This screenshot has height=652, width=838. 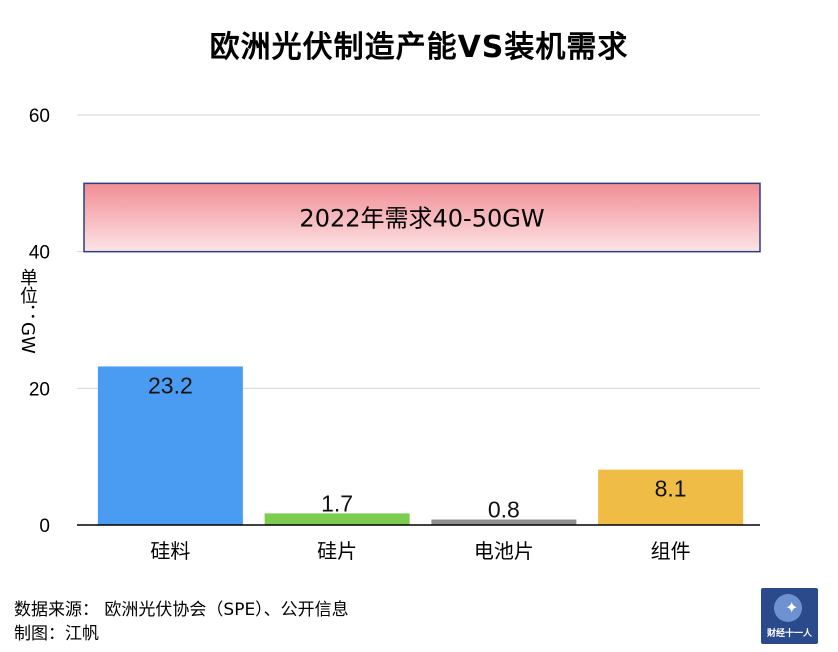 What do you see at coordinates (504, 551) in the screenshot?
I see `x-tick-label: 电池片` at bounding box center [504, 551].